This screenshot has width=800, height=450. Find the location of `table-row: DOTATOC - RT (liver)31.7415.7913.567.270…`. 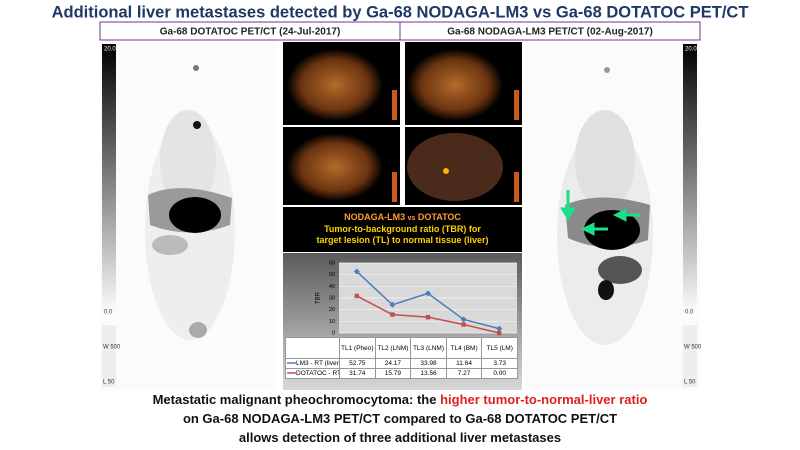

table-row: DOTATOC - RT (liver)31.7415.7913.567.270… is located at coordinates (401, 373).